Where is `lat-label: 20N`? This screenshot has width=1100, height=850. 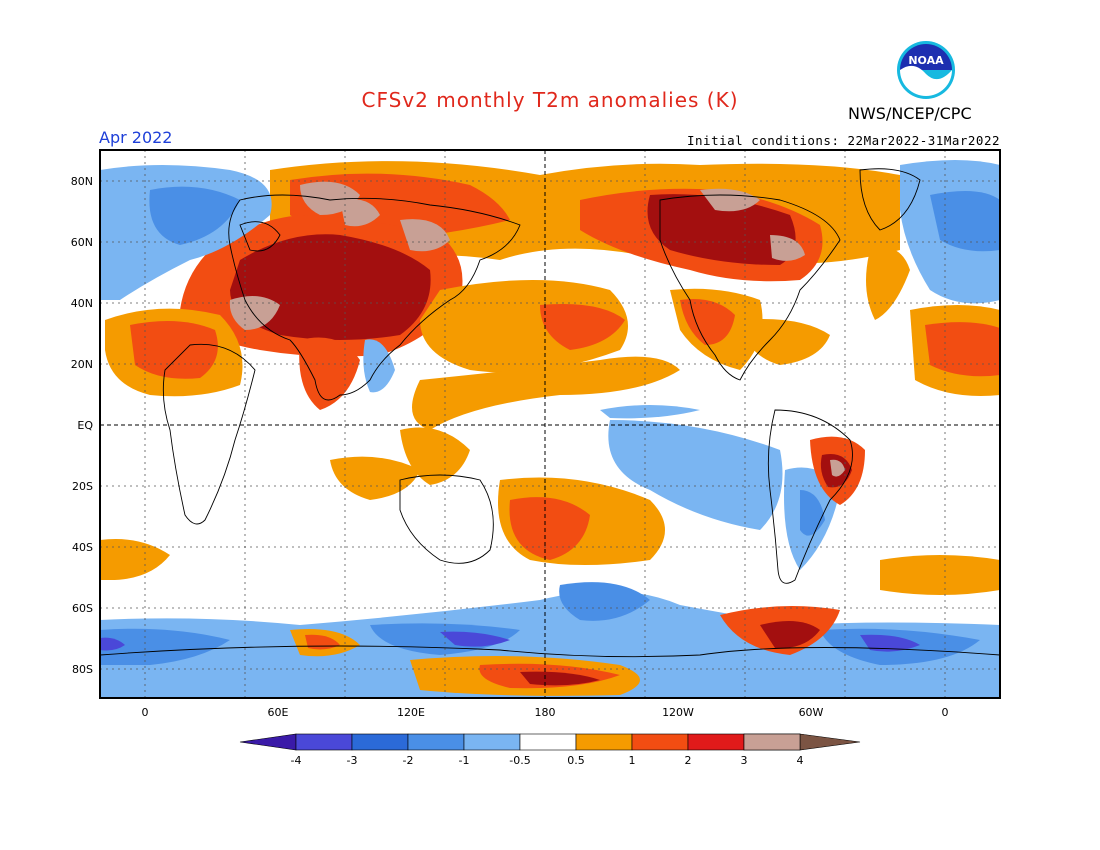 lat-label: 20N is located at coordinates (82, 364).